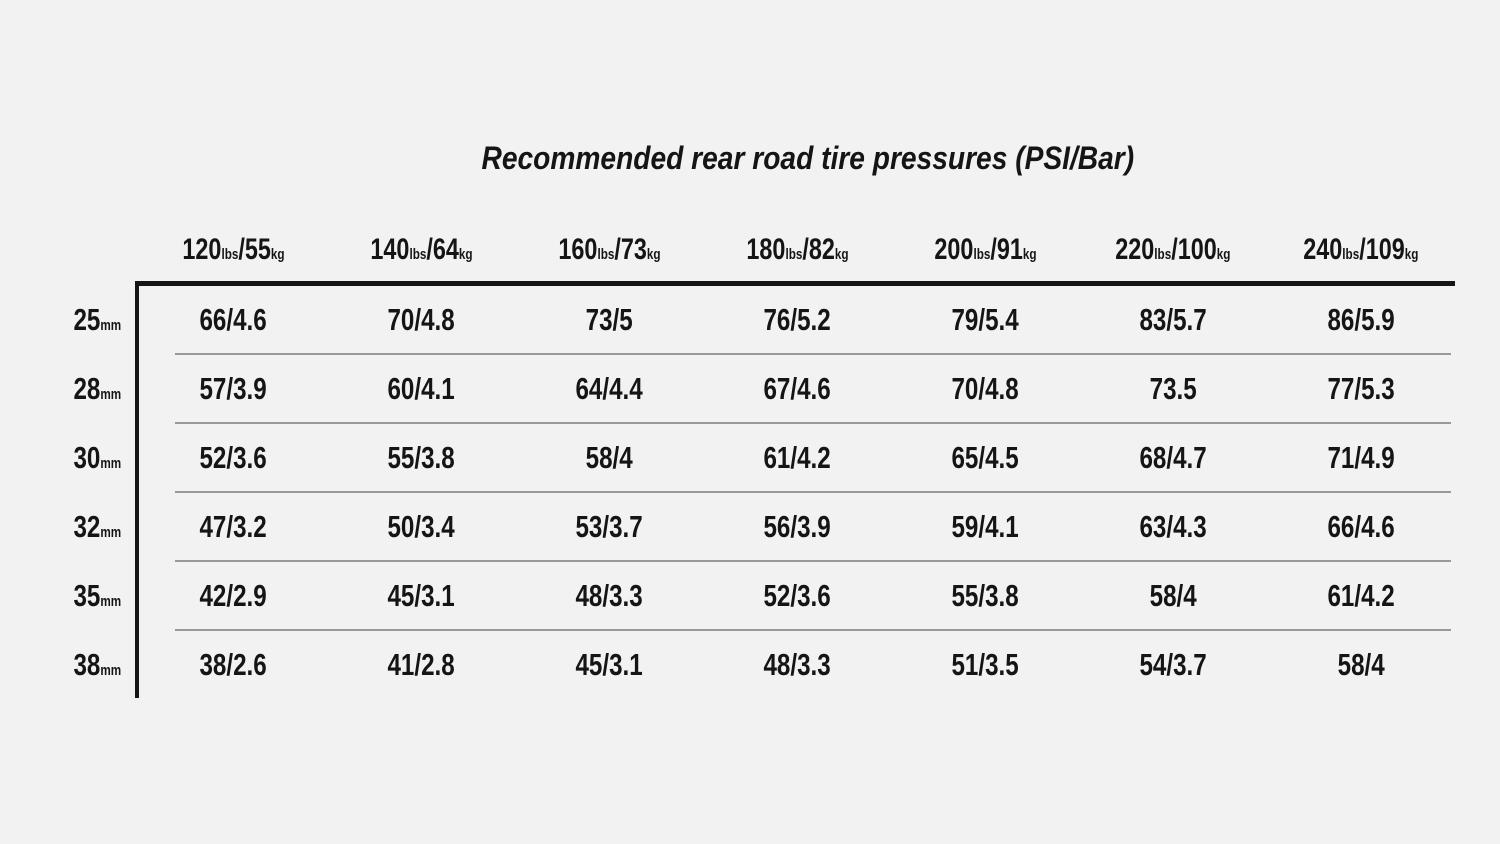 This screenshot has height=844, width=1500. I want to click on pressure-cell: 73.5, so click(1173, 388).